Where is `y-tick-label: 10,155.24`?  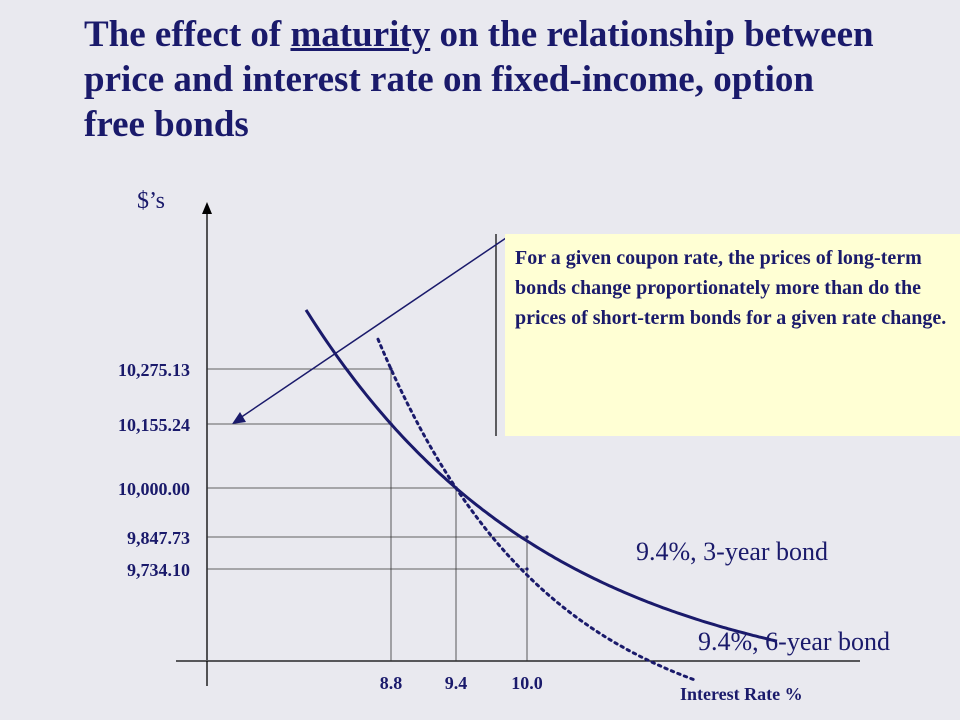 y-tick-label: 10,155.24 is located at coordinates (154, 425).